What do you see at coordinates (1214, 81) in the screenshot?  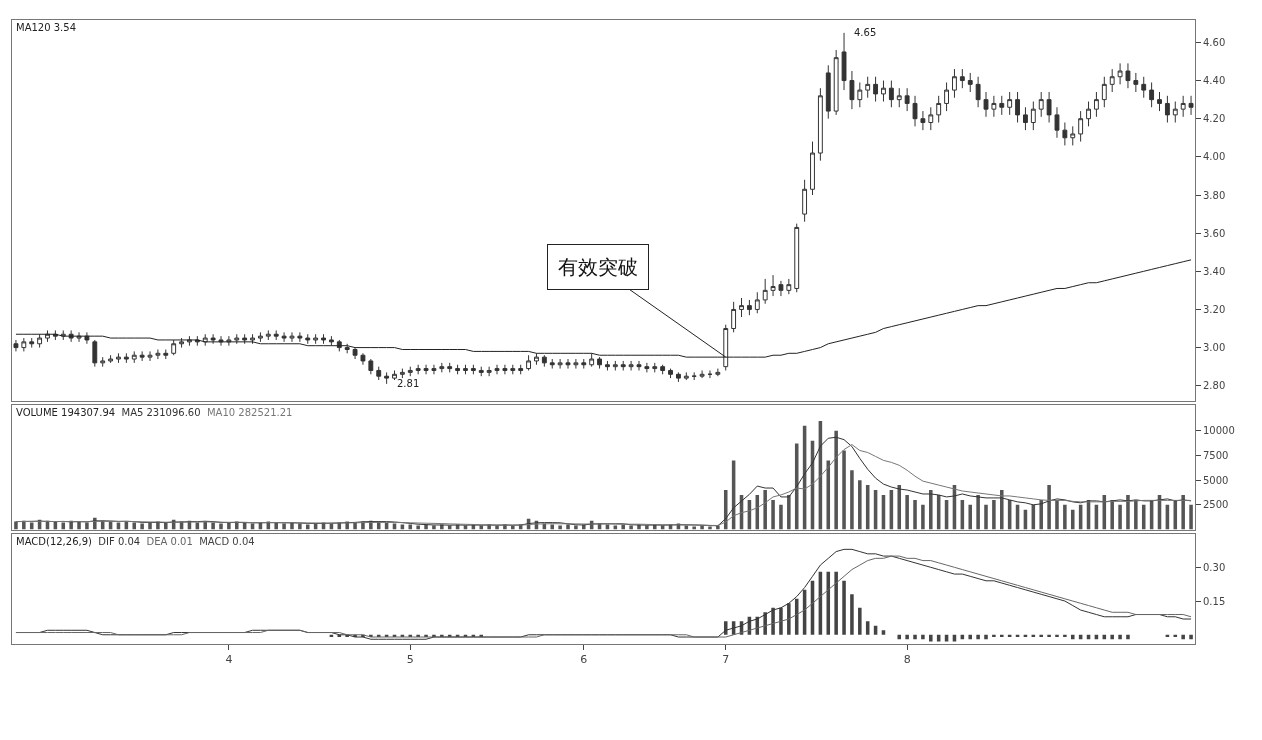 I see `y-tick-label: 4.40` at bounding box center [1214, 81].